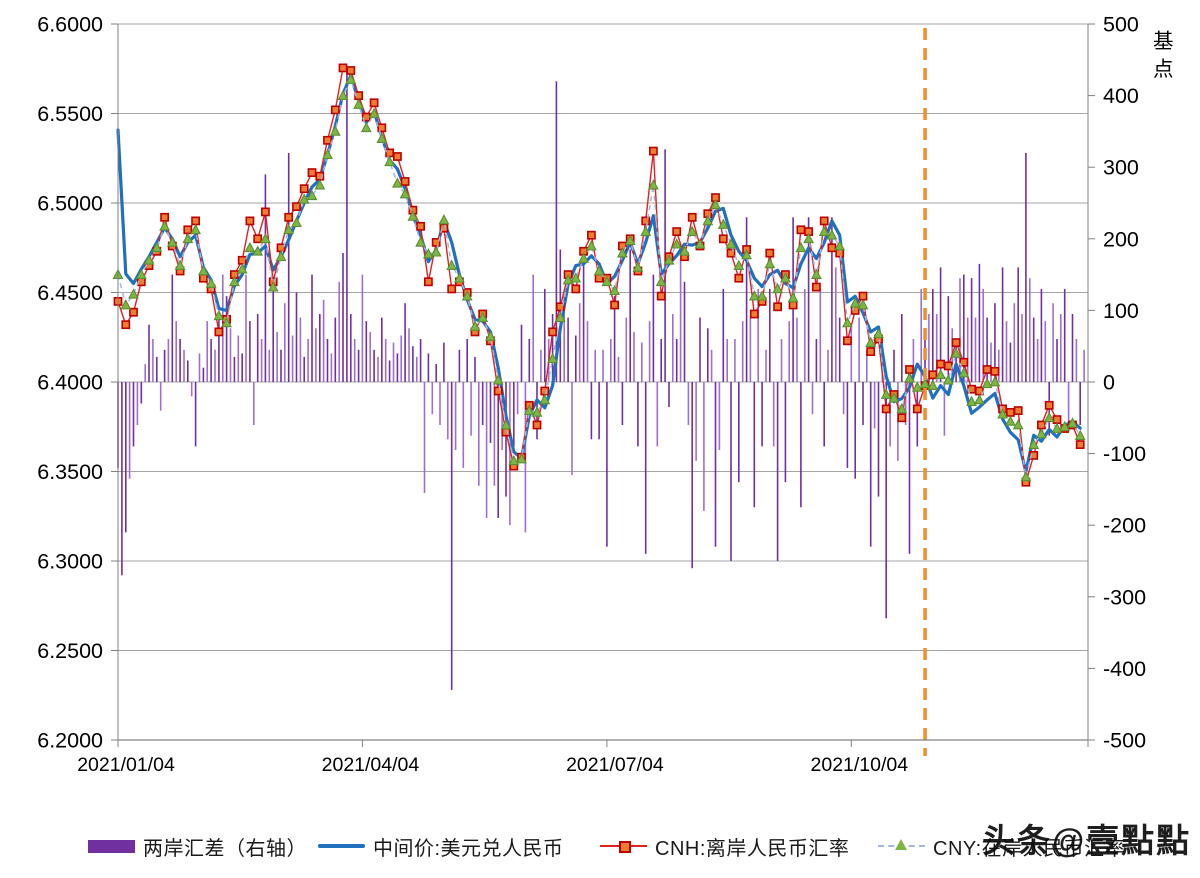 This screenshot has width=1200, height=878. Describe the element at coordinates (1124, 669) in the screenshot. I see `svg-text: -400` at that location.